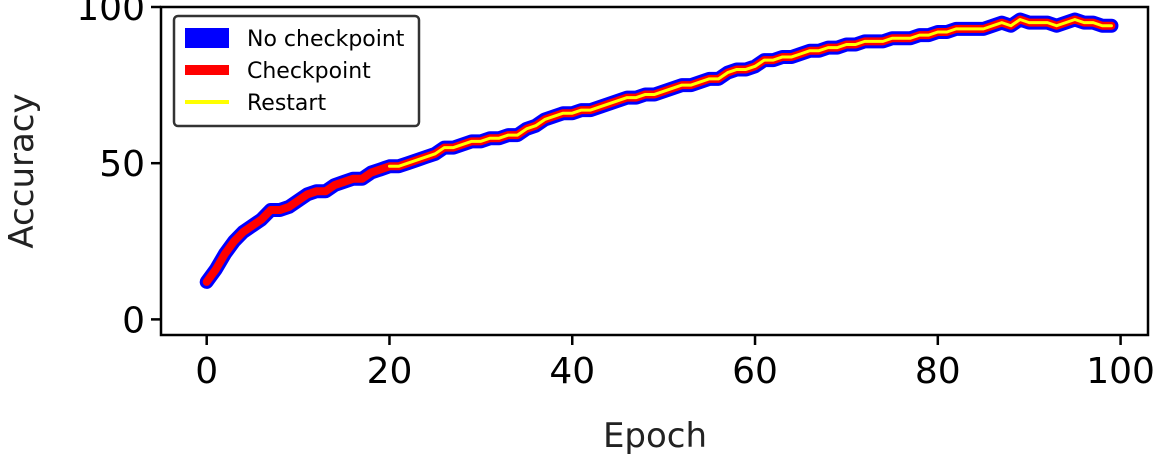 The height and width of the screenshot is (461, 1157). What do you see at coordinates (207, 70) in the screenshot?
I see `legend-swatch-checkpoint` at bounding box center [207, 70].